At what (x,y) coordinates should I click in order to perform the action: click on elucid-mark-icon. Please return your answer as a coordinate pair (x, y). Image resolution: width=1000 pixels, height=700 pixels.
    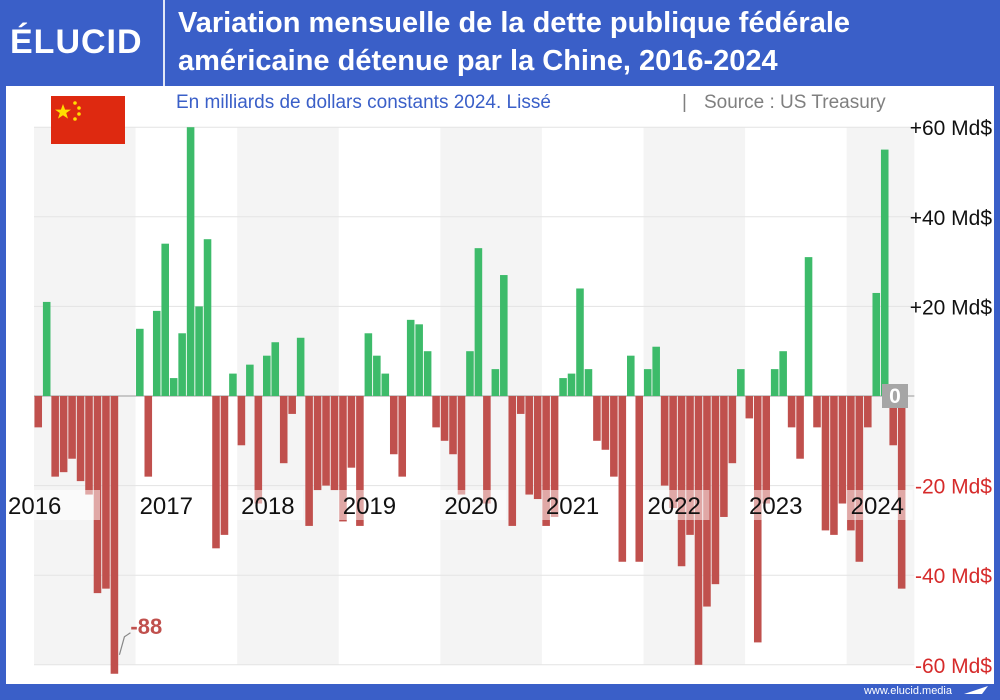
    Looking at the image, I should click on (976, 690).